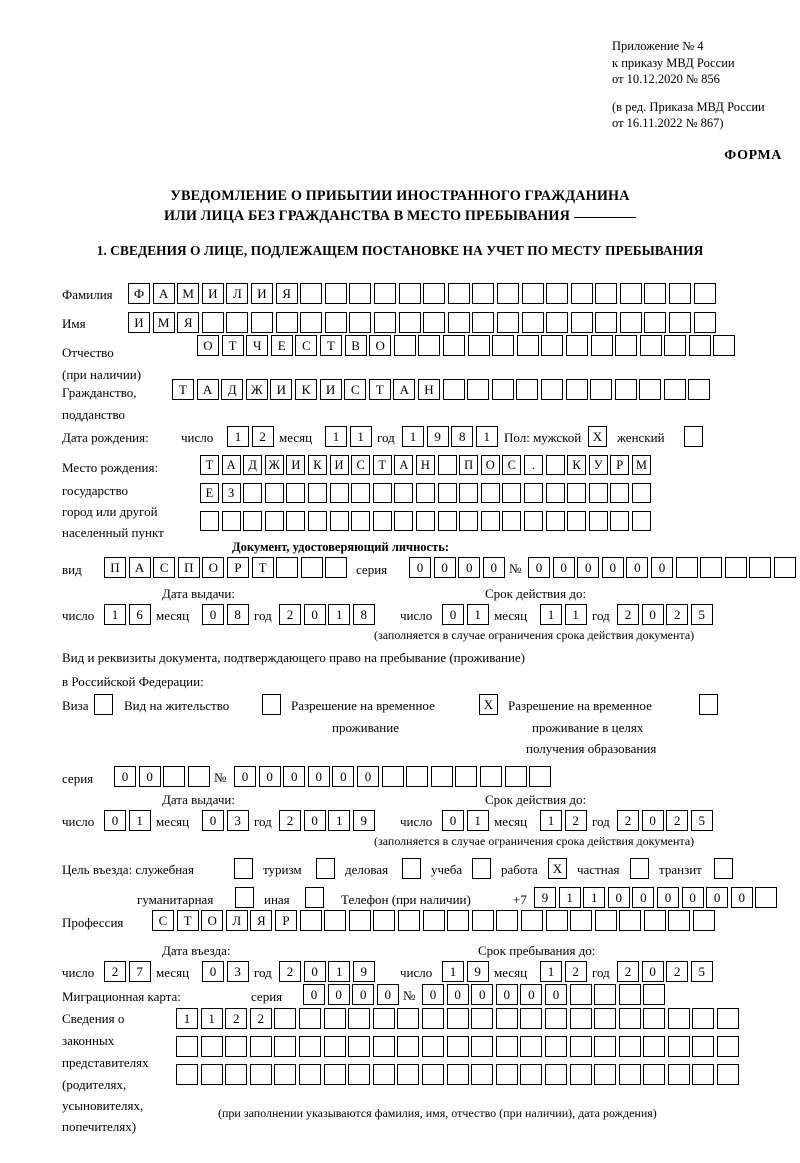  What do you see at coordinates (207, 389) in the screenshot?
I see `char-cell: А` at bounding box center [207, 389].